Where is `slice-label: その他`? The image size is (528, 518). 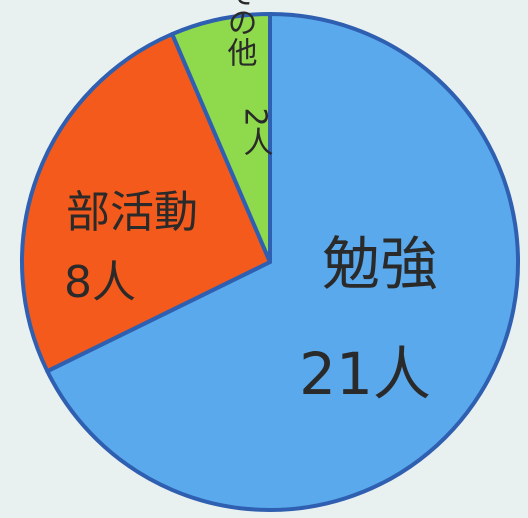
slice-label: その他 is located at coordinates (240, 33).